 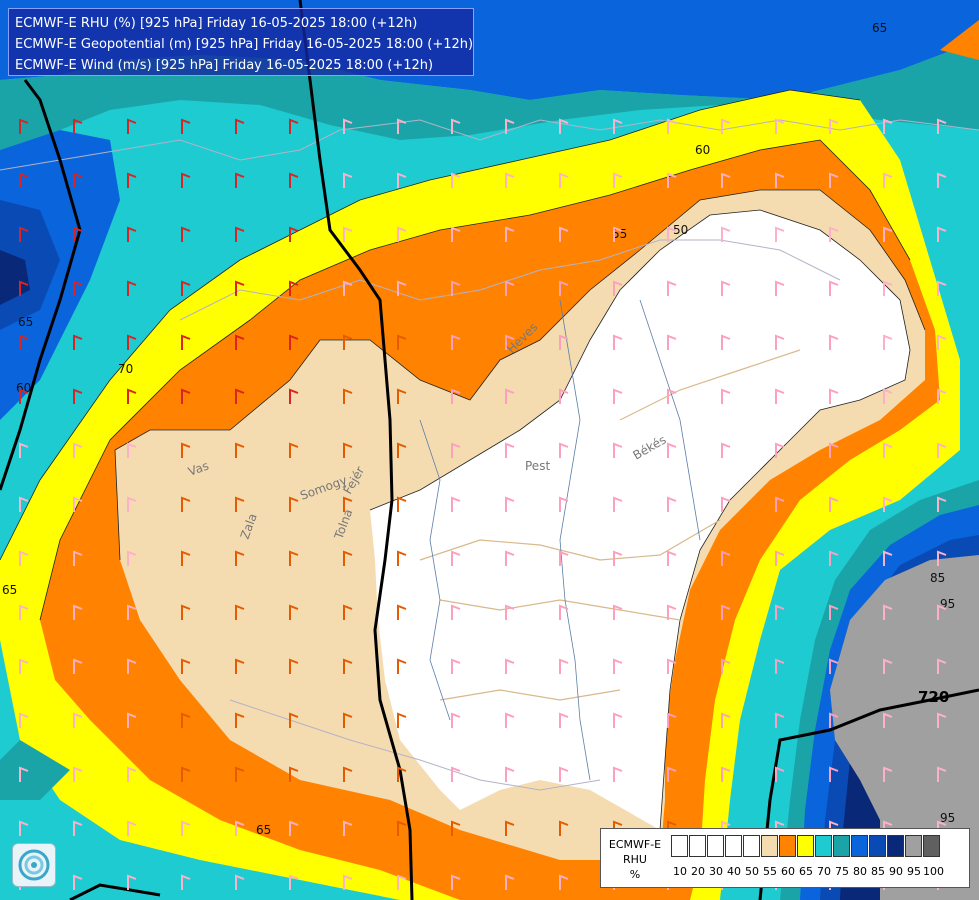 What do you see at coordinates (842, 871) in the screenshot?
I see `legend-tick: 75` at bounding box center [842, 871].